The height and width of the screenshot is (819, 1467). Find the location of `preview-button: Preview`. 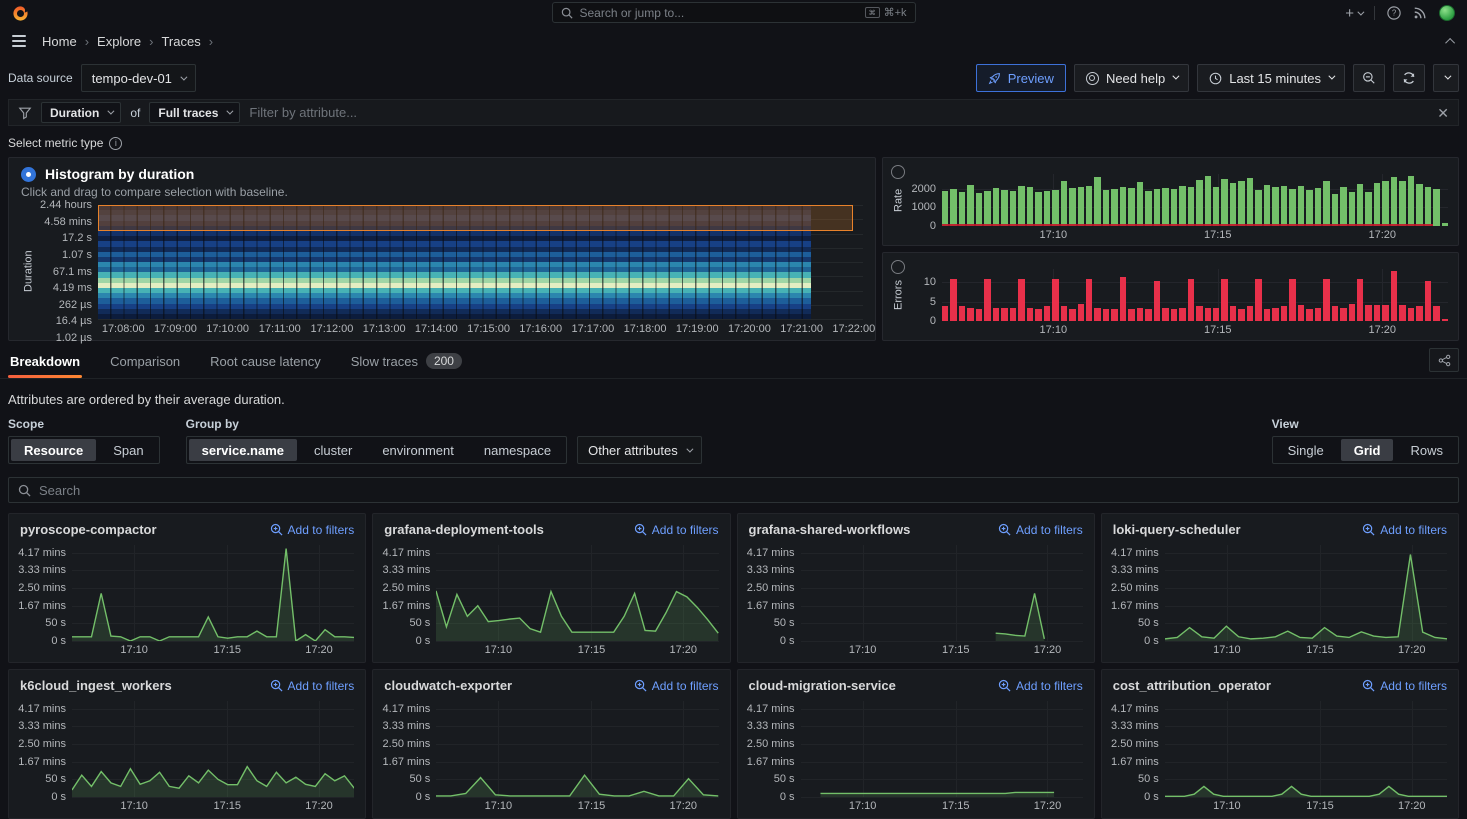

preview-button: Preview is located at coordinates (1020, 78).